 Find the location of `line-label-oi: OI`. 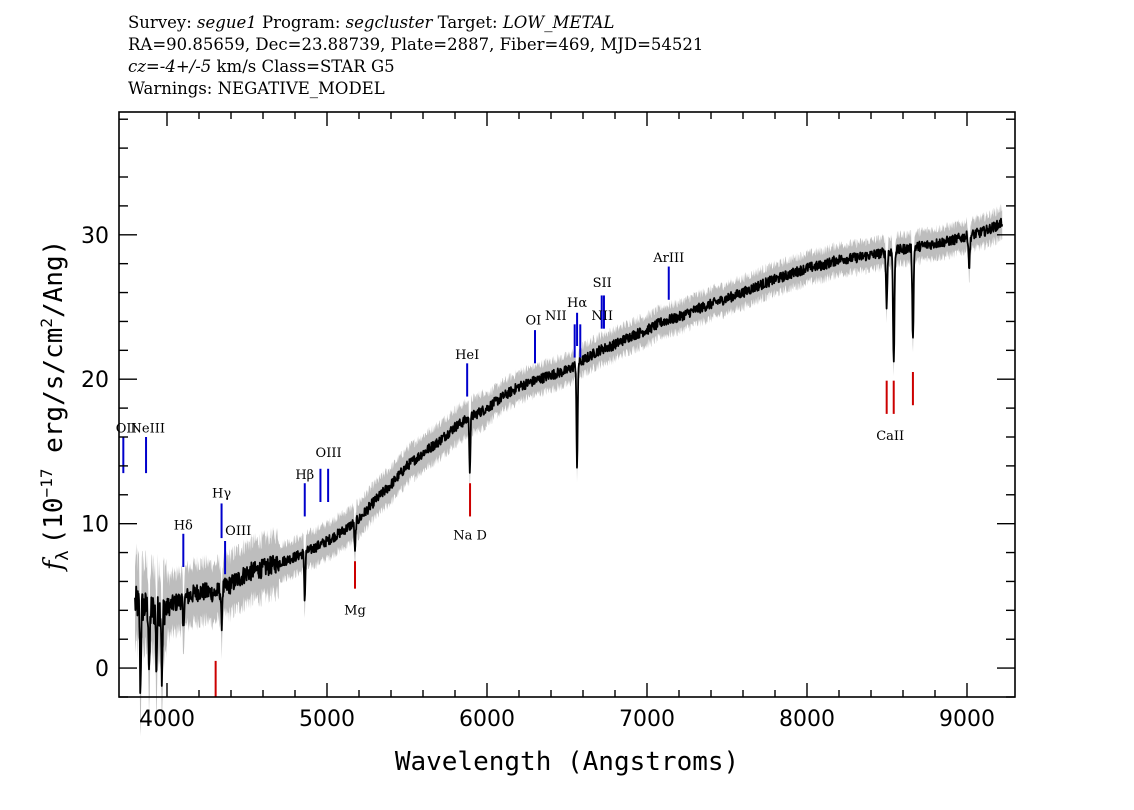

line-label-oi: OI is located at coordinates (534, 320).